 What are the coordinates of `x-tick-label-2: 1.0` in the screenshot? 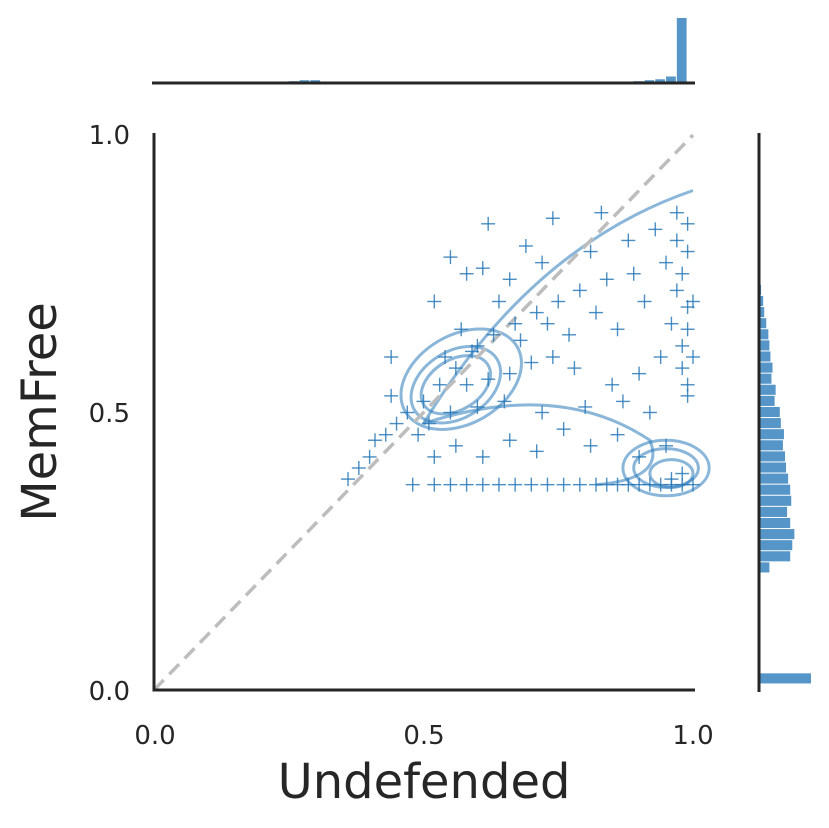 It's located at (692, 736).